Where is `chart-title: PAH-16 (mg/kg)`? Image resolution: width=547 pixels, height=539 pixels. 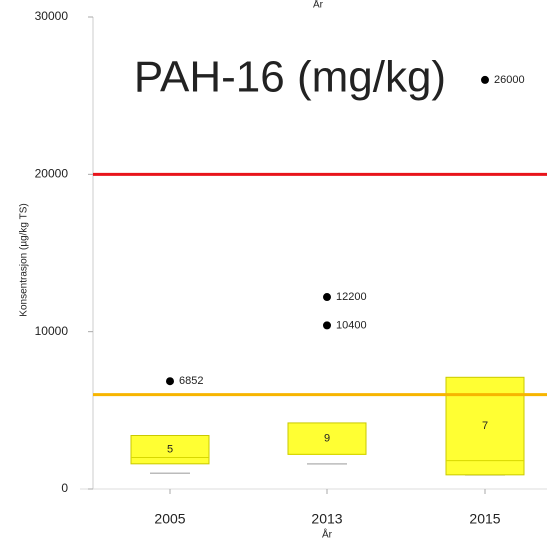 chart-title: PAH-16 (mg/kg) is located at coordinates (290, 77).